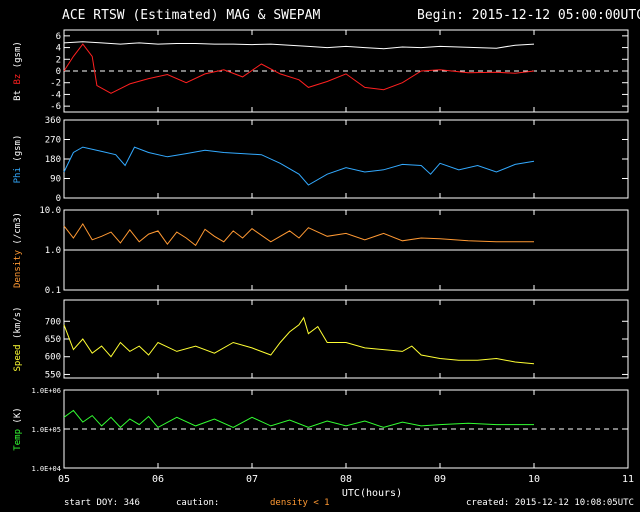  What do you see at coordinates (18, 151) in the screenshot?
I see `phi-ylabel-part: (gsm)` at bounding box center [18, 151].